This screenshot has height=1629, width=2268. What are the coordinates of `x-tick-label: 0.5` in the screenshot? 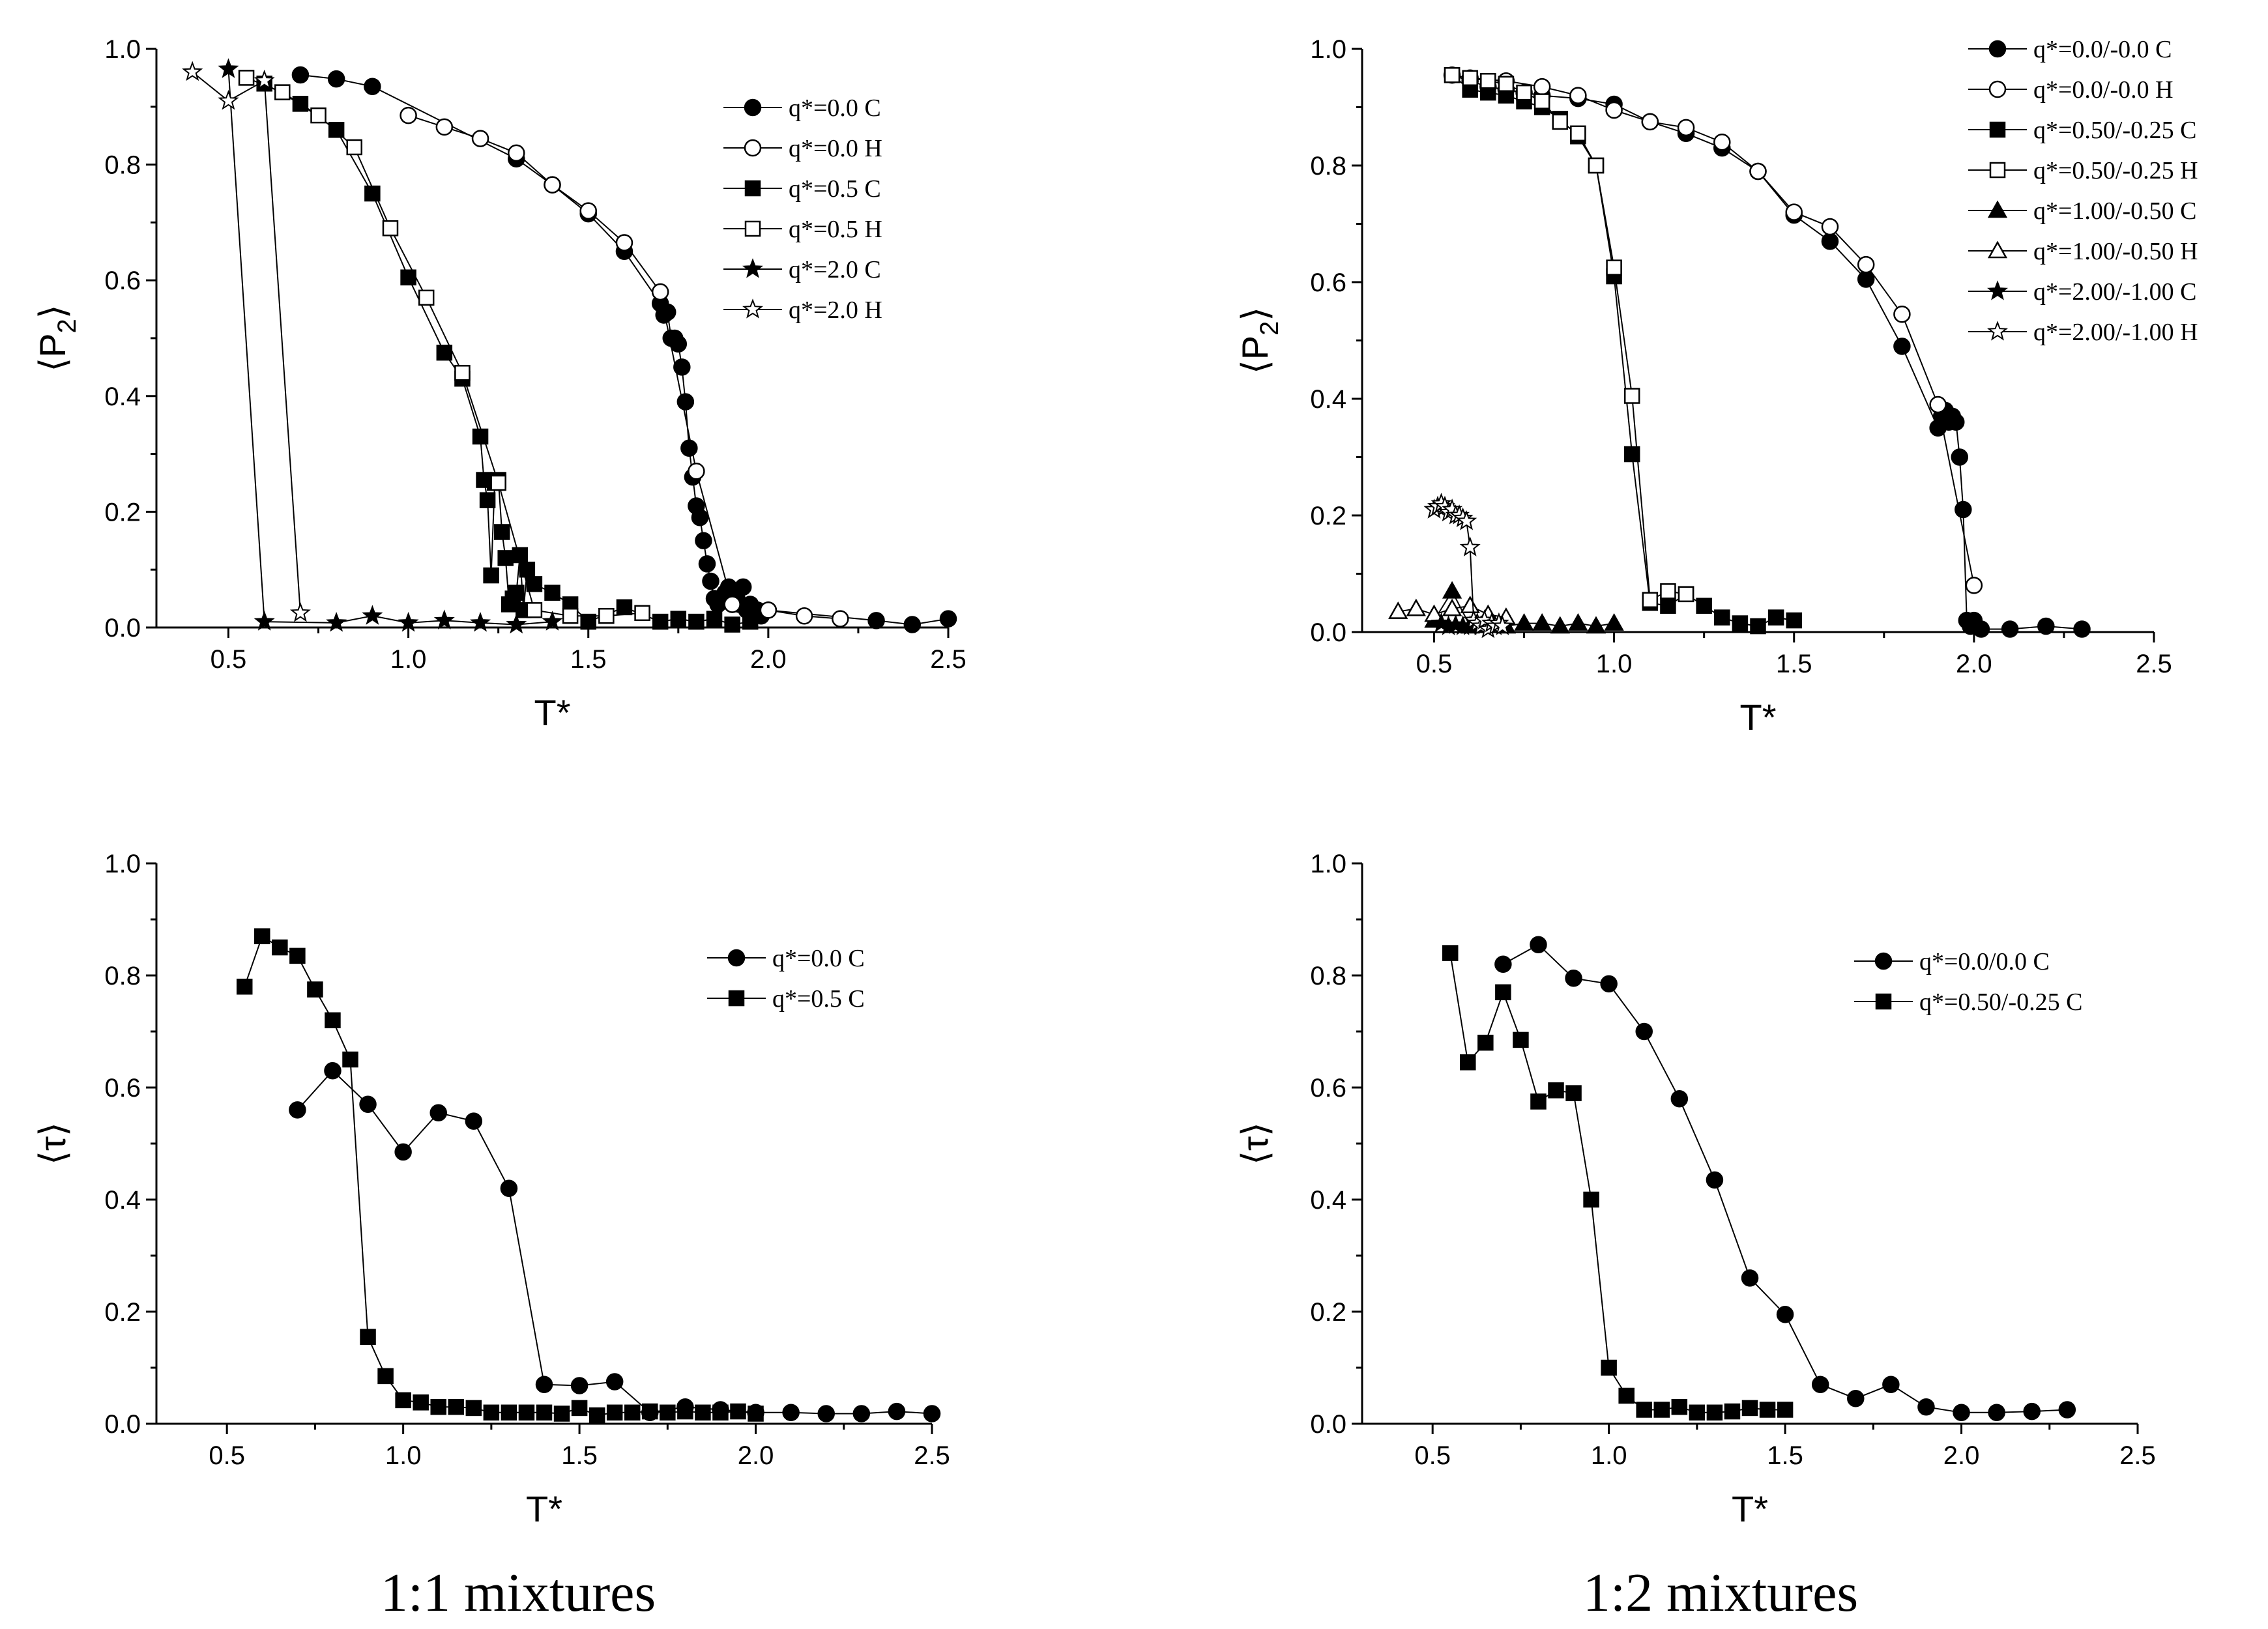 It's located at (1434, 664).